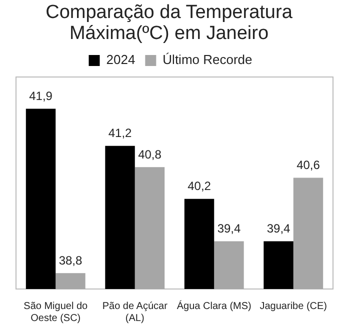 This screenshot has height=331, width=339. What do you see at coordinates (121, 60) in the screenshot?
I see `legend-label: 2024` at bounding box center [121, 60].